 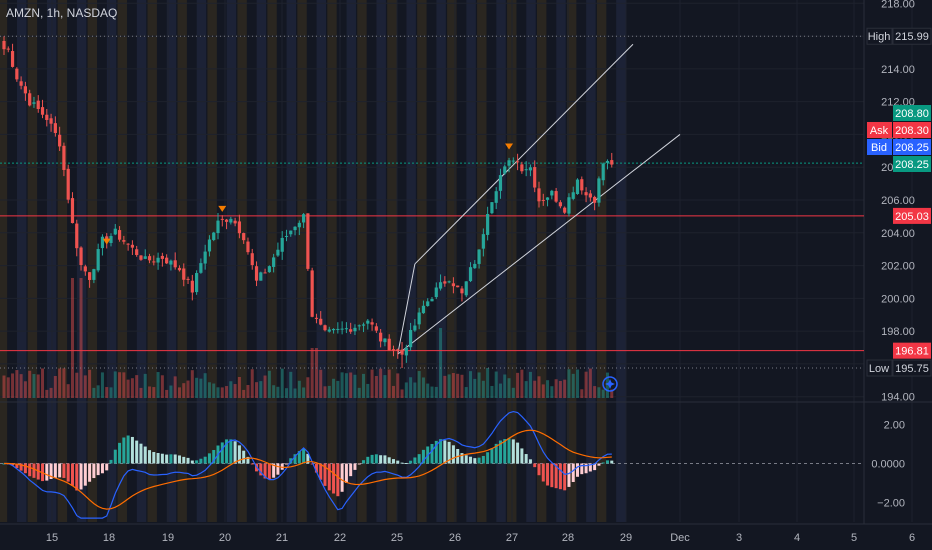 I want to click on high-value-text: 215.99, so click(x=912, y=37).